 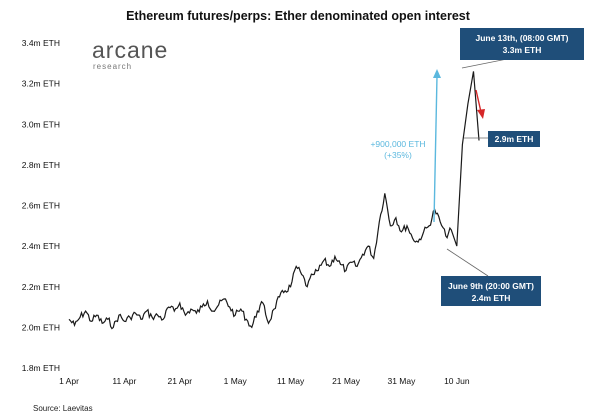 What do you see at coordinates (457, 381) in the screenshot?
I see `x-tick-label: 10 Jun` at bounding box center [457, 381].